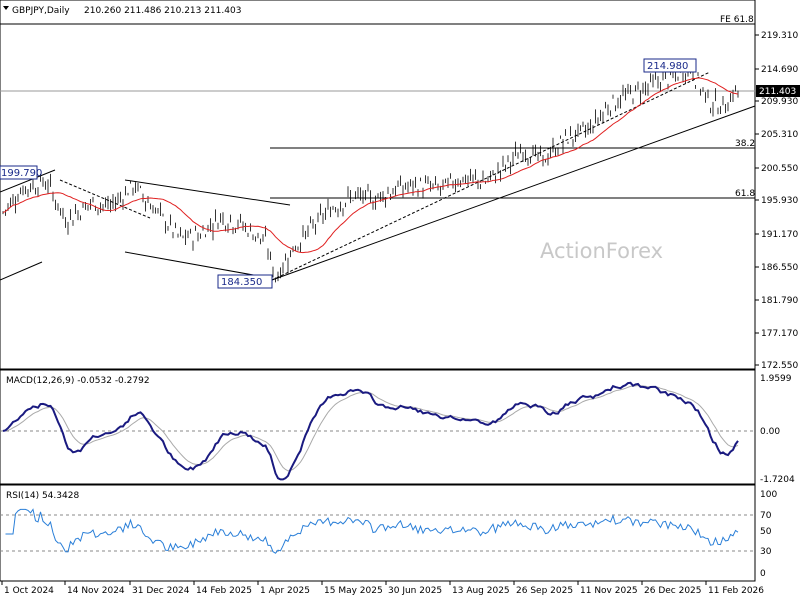 The image size is (800, 600). What do you see at coordinates (779, 70) in the screenshot?
I see `price-tick-label: 214.690` at bounding box center [779, 70].